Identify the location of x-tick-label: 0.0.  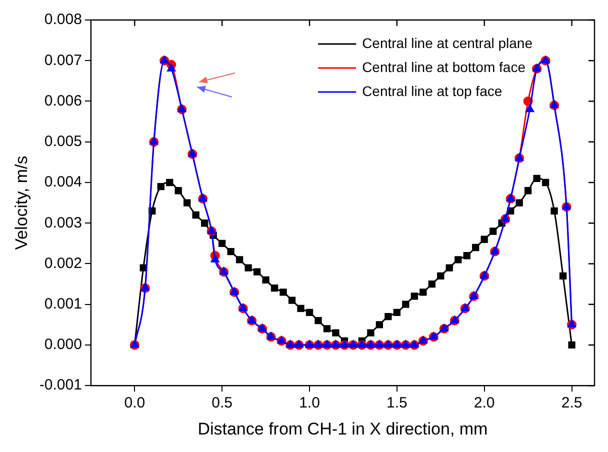
(135, 403).